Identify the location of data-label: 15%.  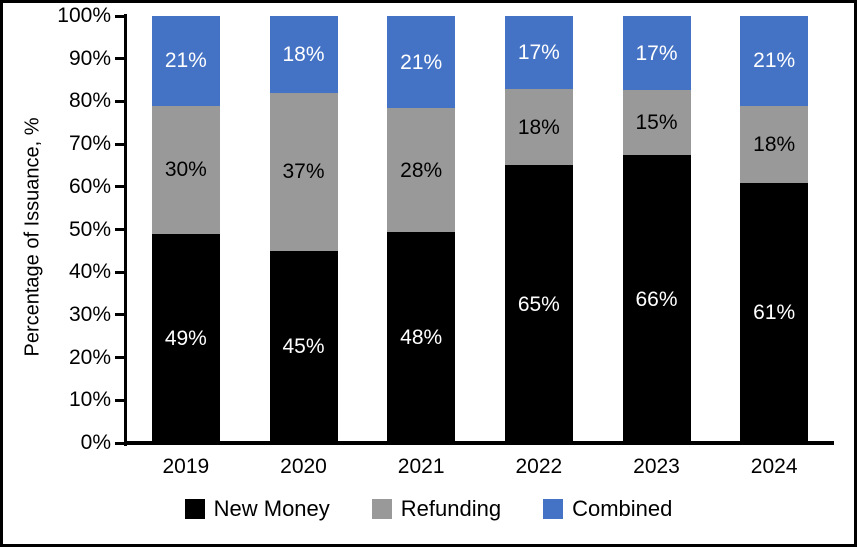
(656, 123).